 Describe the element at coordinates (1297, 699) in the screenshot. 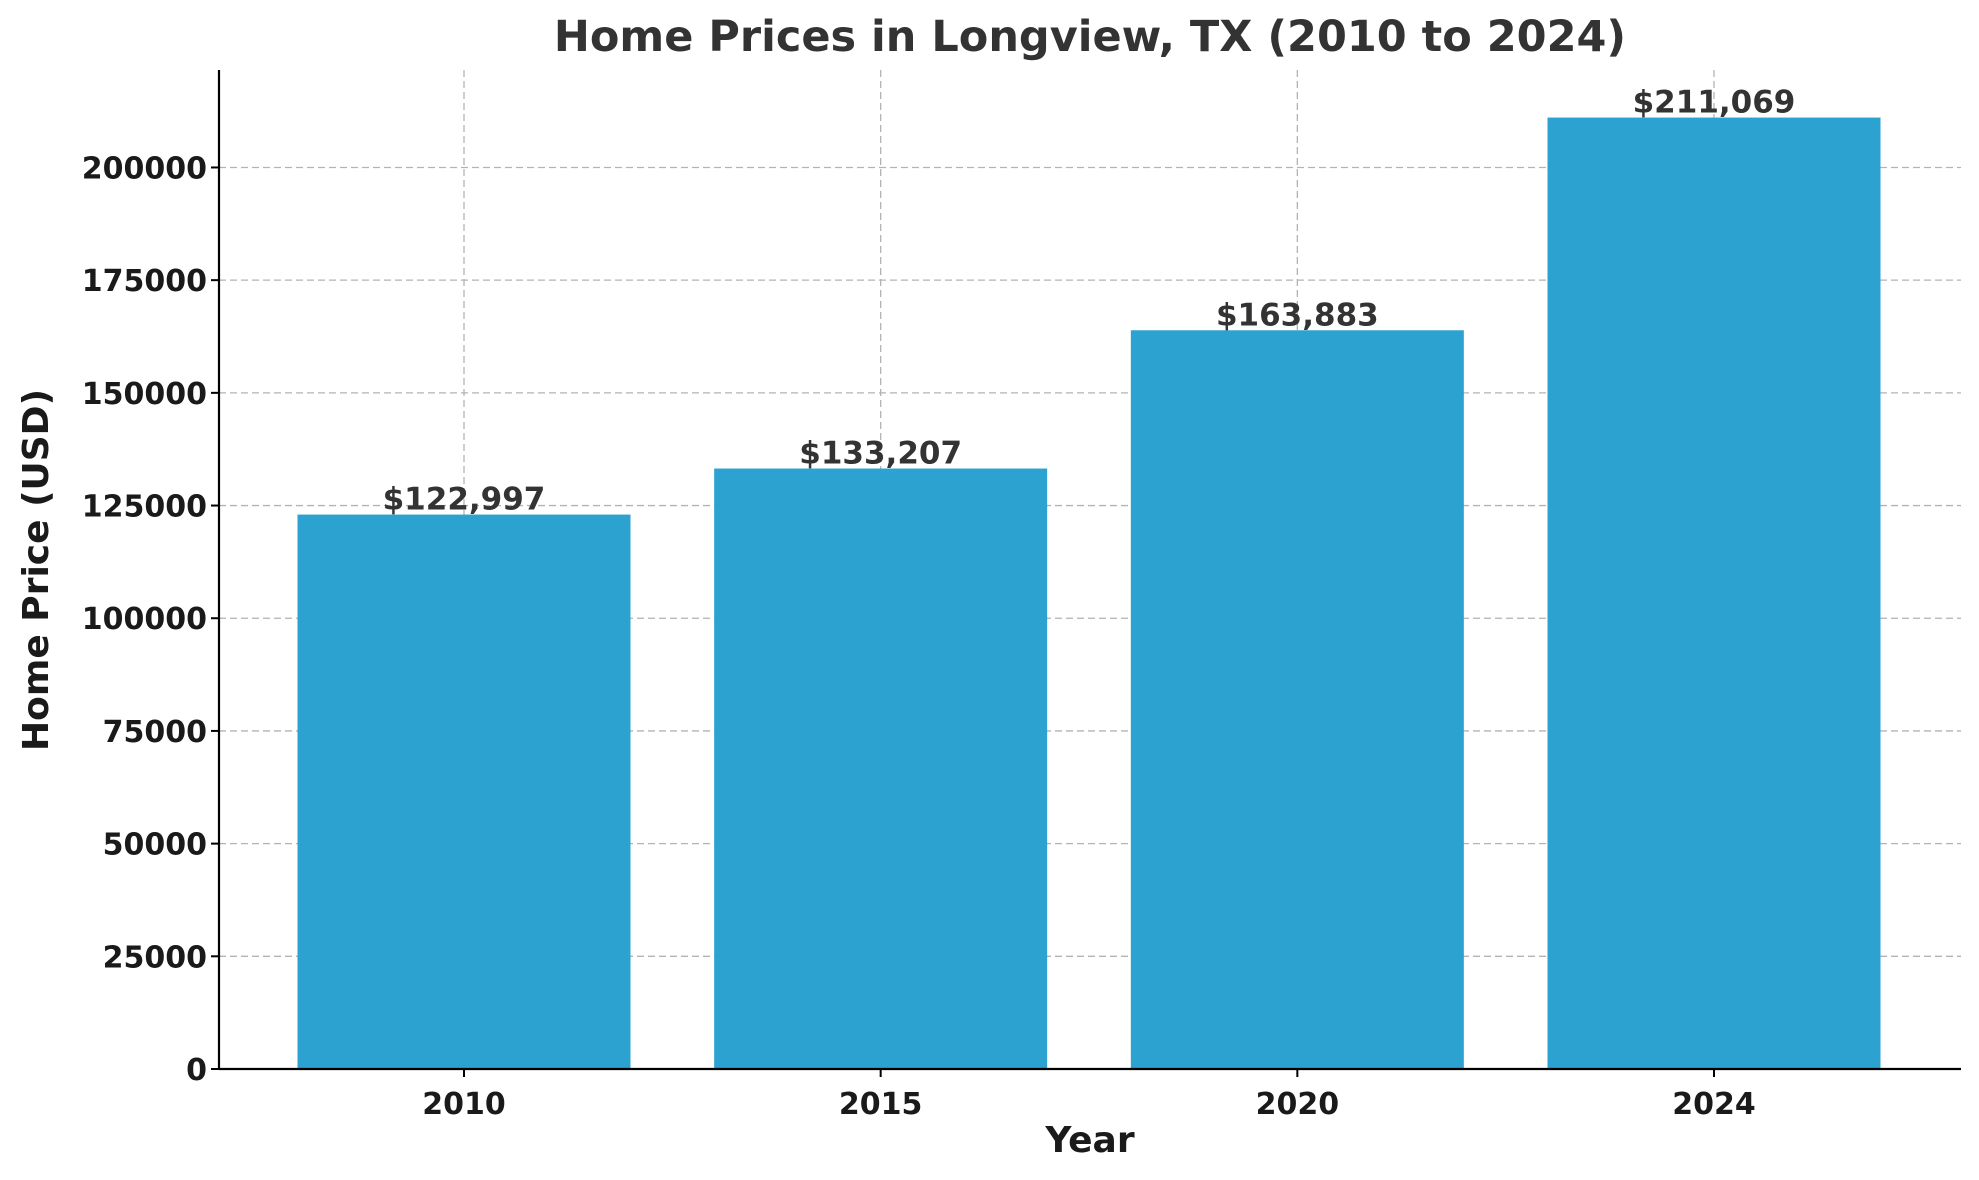

I see `bar-2020` at that location.